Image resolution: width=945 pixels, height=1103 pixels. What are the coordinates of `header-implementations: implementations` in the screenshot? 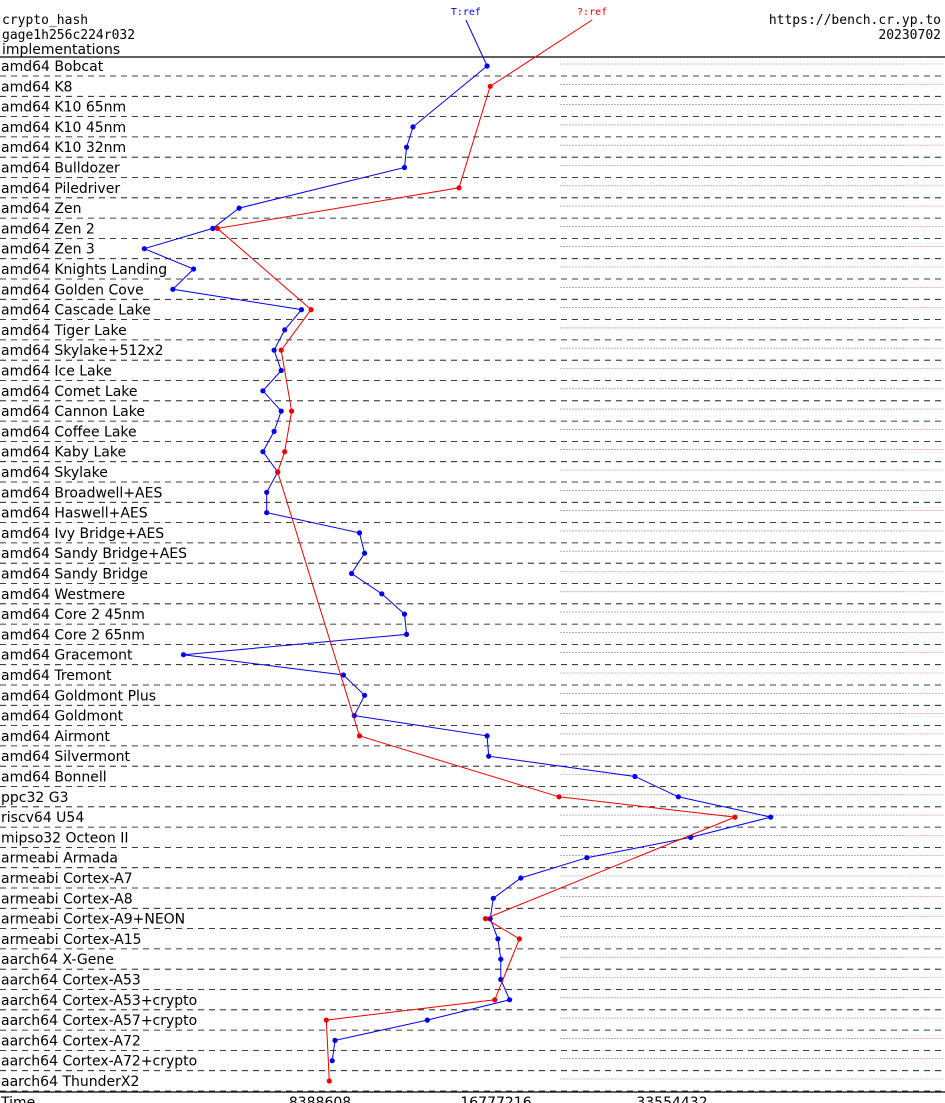 It's located at (61, 50).